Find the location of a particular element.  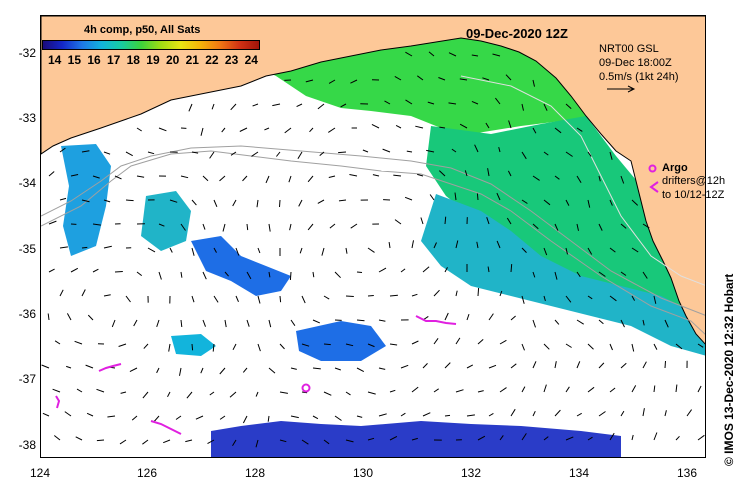

colorbar-label: 22 is located at coordinates (212, 60).